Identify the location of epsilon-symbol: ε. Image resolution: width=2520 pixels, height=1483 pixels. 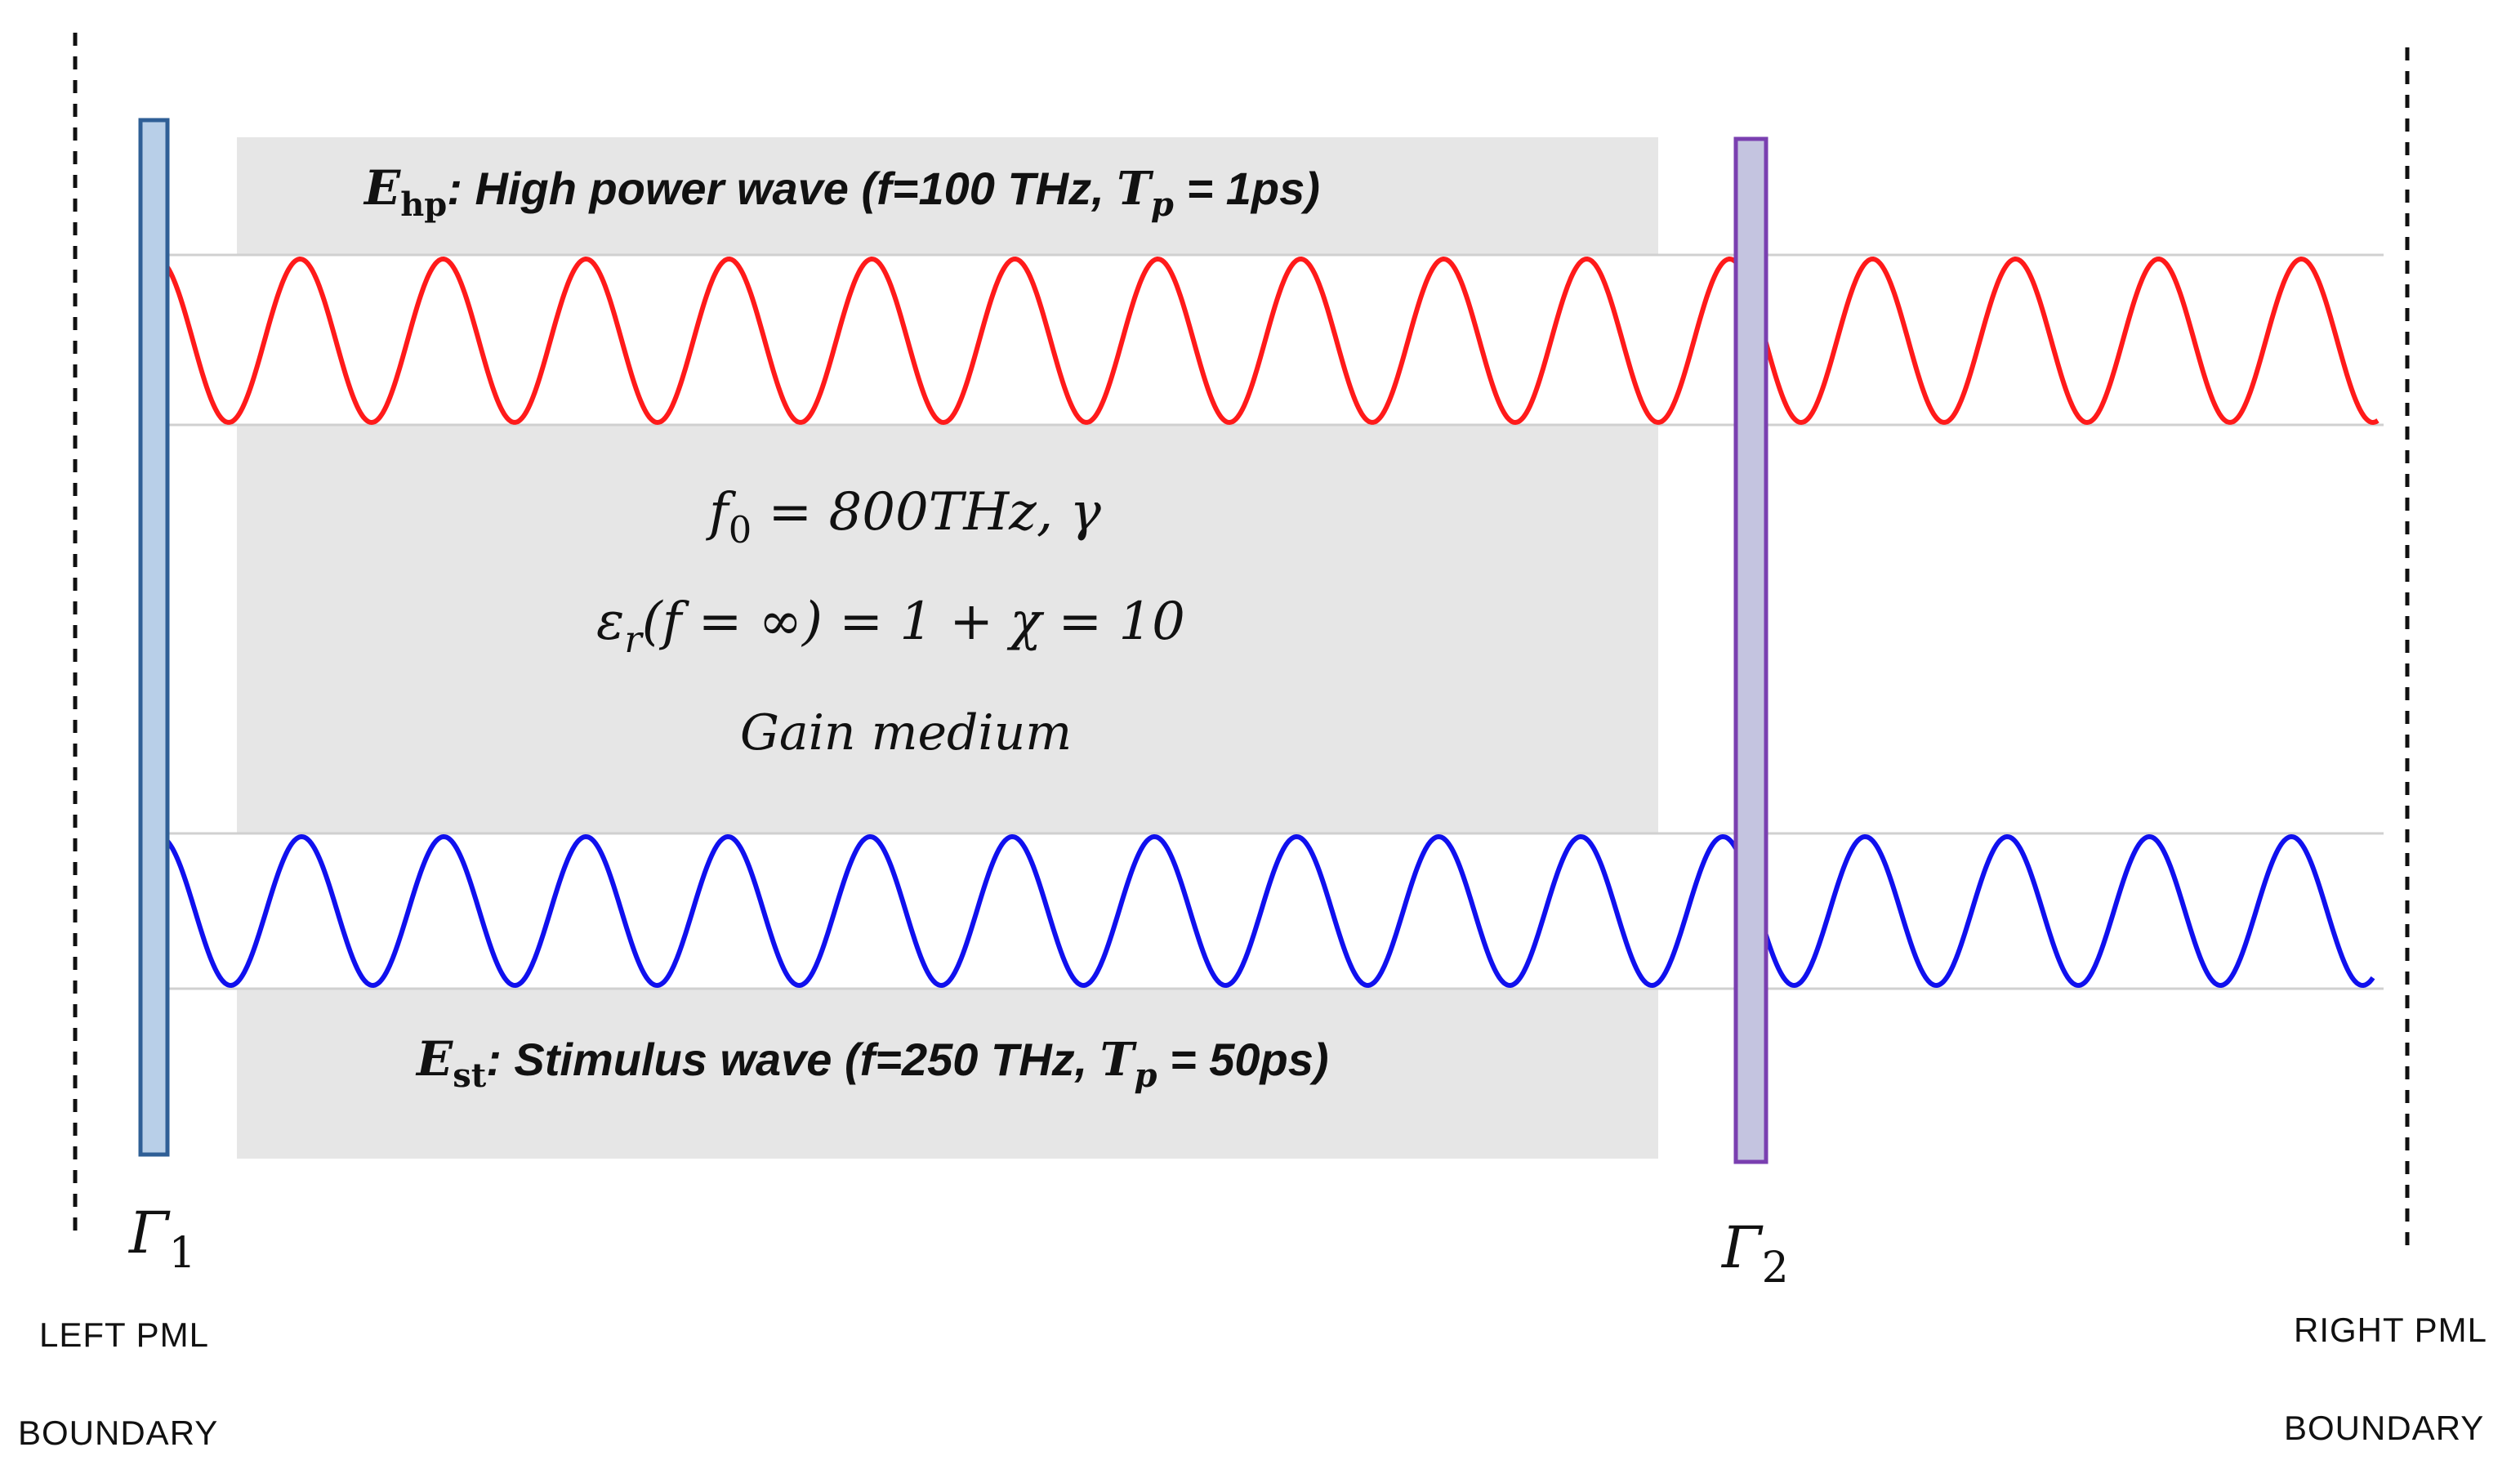
(611, 622).